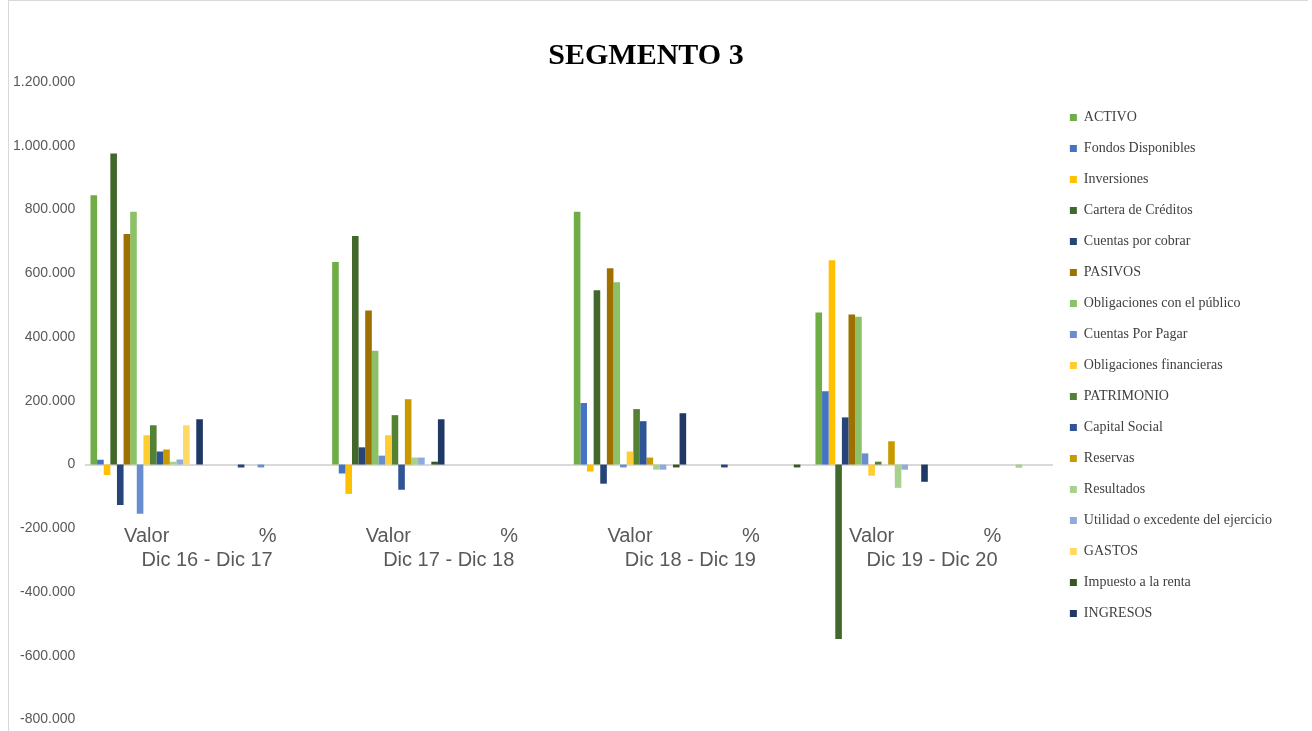 The height and width of the screenshot is (731, 1312). What do you see at coordinates (932, 559) in the screenshot?
I see `annotation: Dic 19 - Dic 20` at bounding box center [932, 559].